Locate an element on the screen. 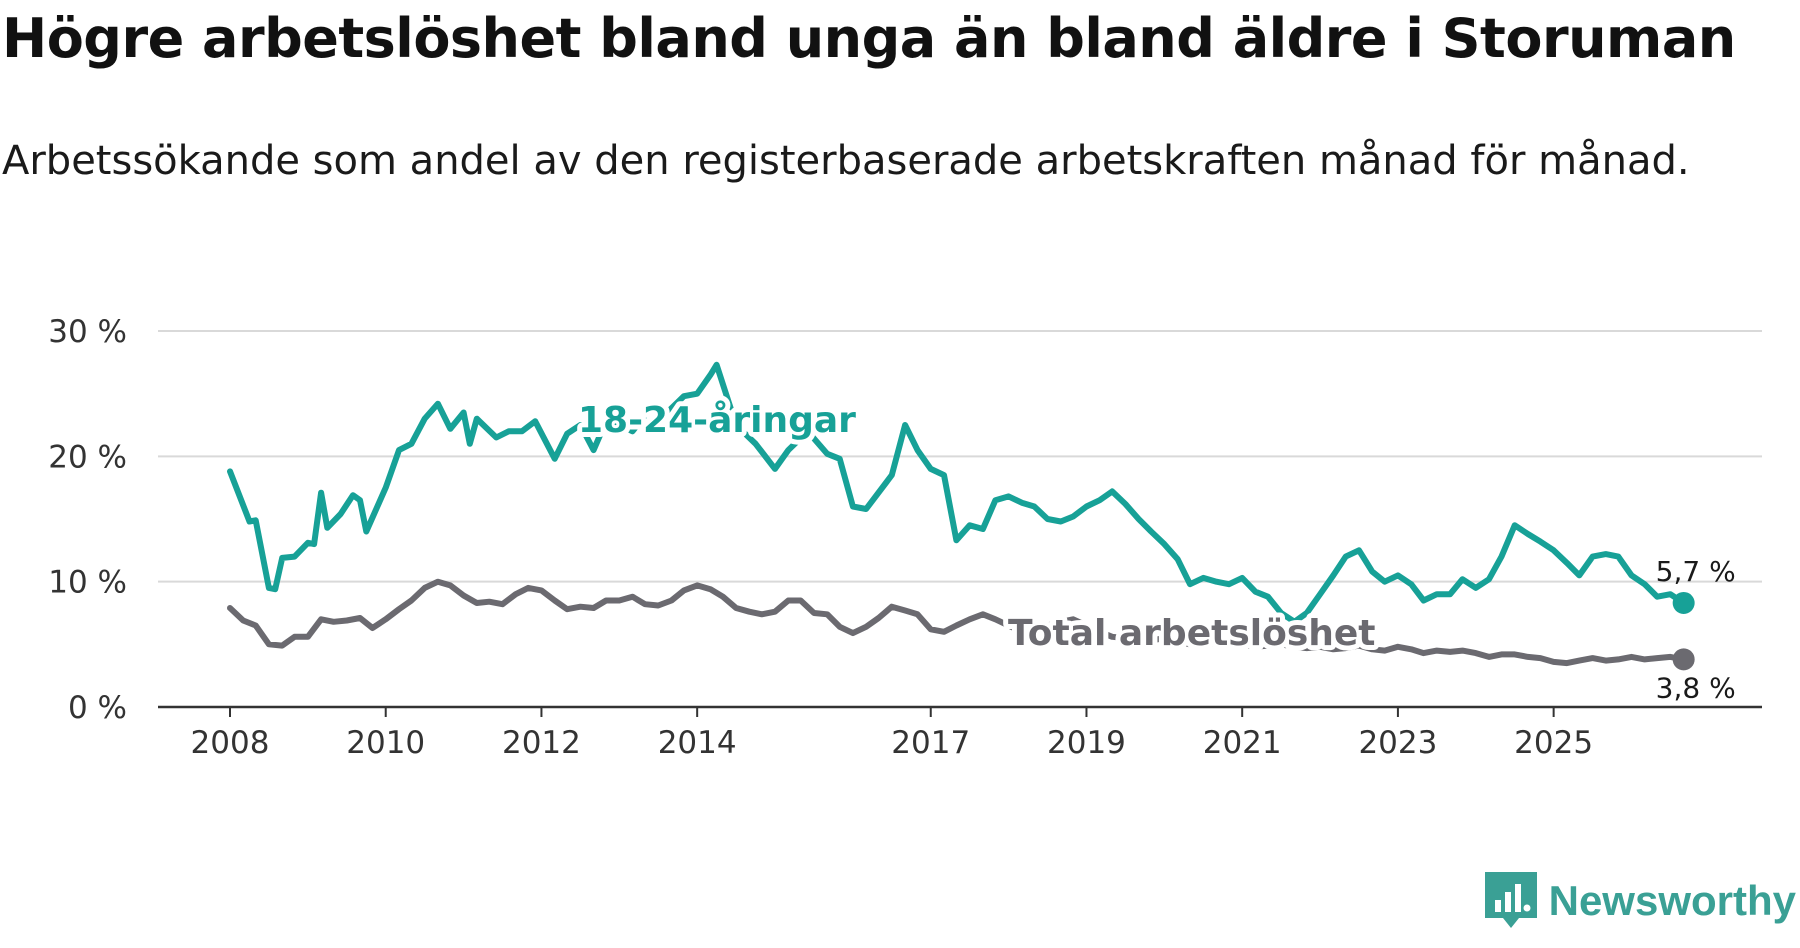 Image resolution: width=1800 pixels, height=948 pixels. y-tick-label: 30 % is located at coordinates (87, 332).